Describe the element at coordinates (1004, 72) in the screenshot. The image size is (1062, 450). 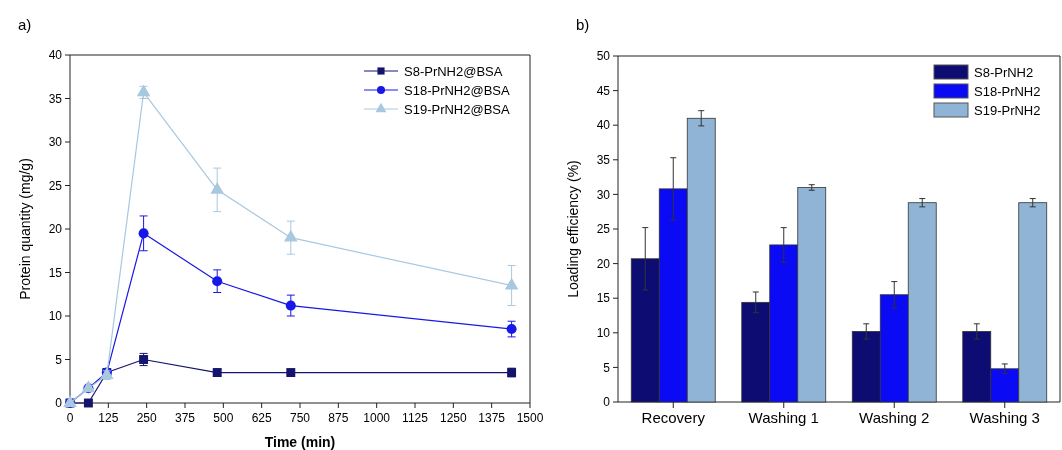
I see `legend-label: S8-PrNH2` at that location.